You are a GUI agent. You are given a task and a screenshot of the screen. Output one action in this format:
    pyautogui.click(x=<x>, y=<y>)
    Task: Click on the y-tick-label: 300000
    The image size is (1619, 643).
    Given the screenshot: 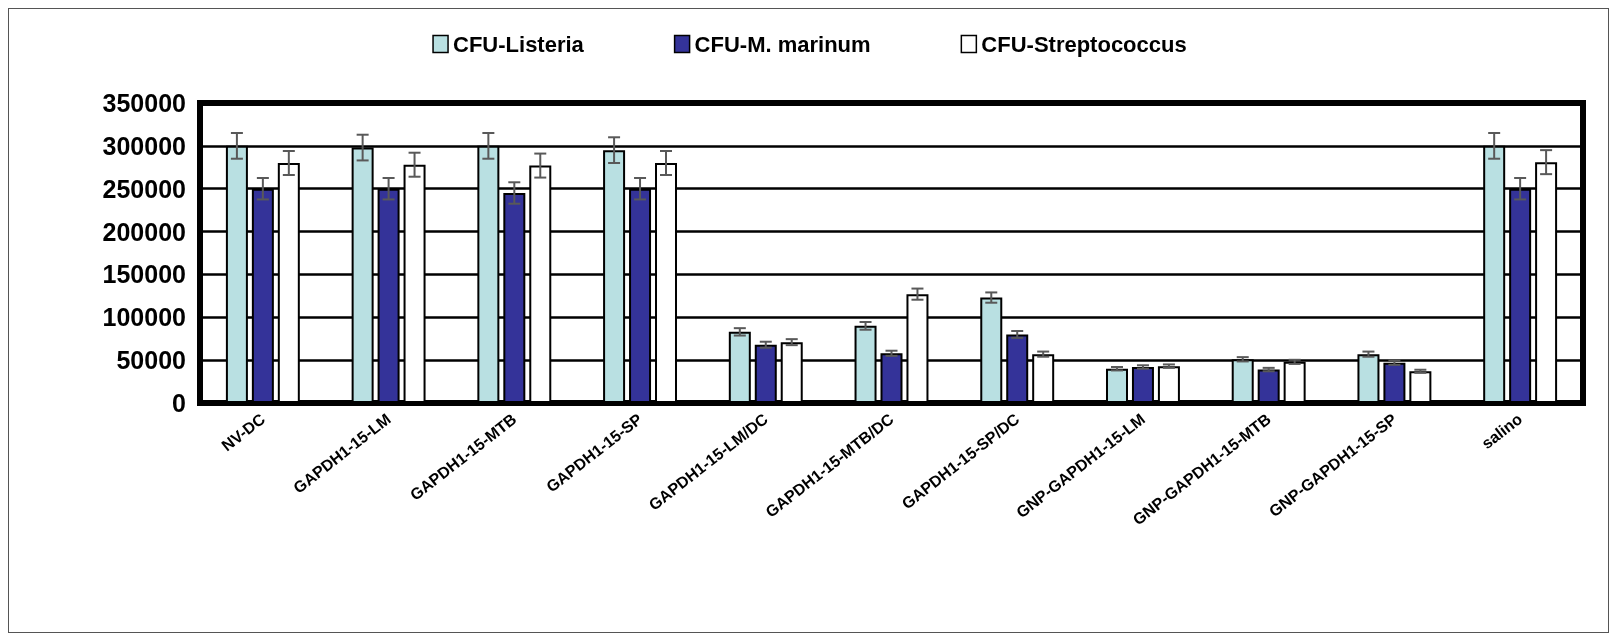 What is the action you would take?
    pyautogui.click(x=144, y=145)
    